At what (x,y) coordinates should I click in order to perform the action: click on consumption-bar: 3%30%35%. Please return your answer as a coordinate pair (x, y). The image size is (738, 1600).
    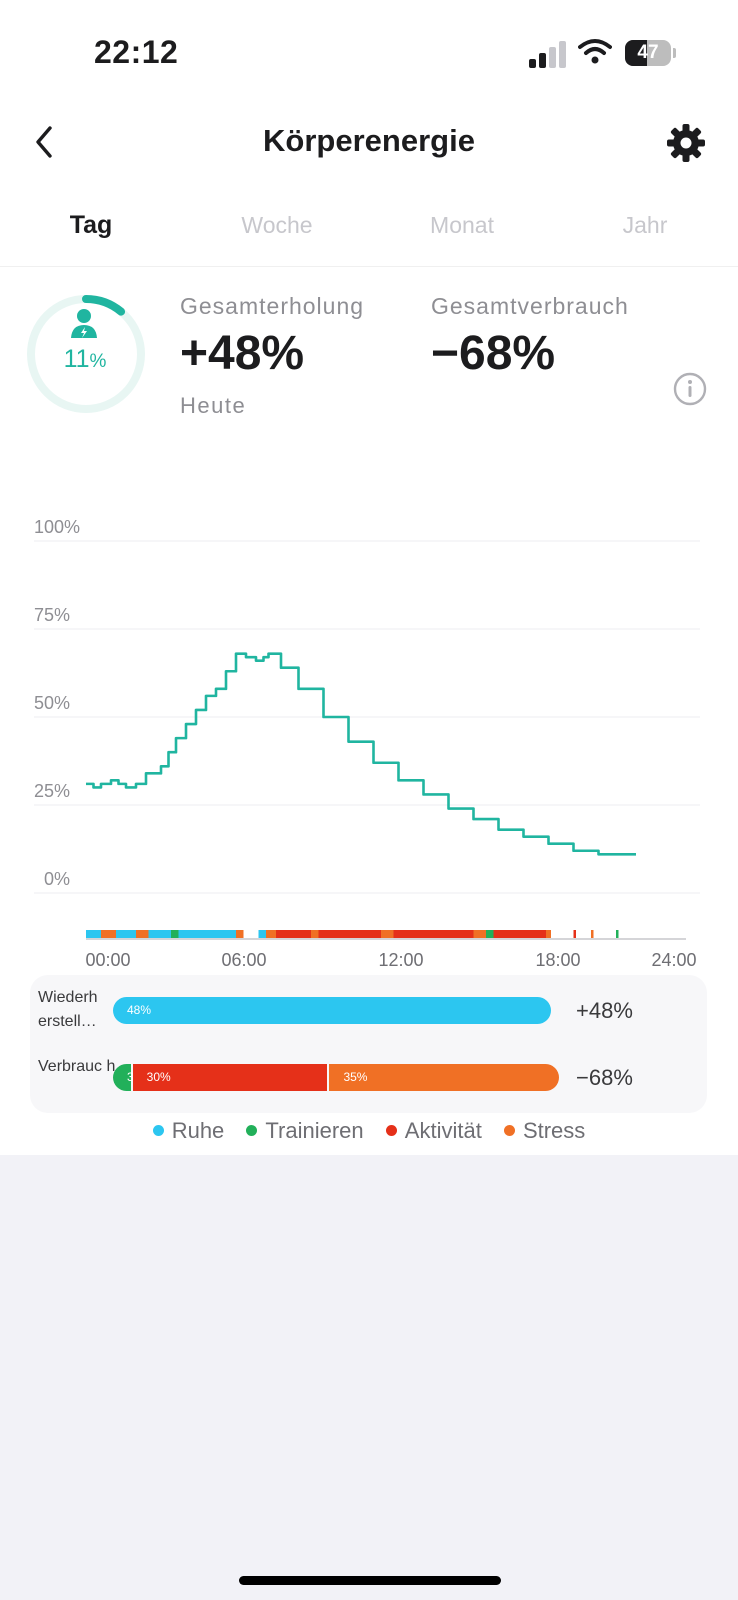
    Looking at the image, I should click on (336, 1077).